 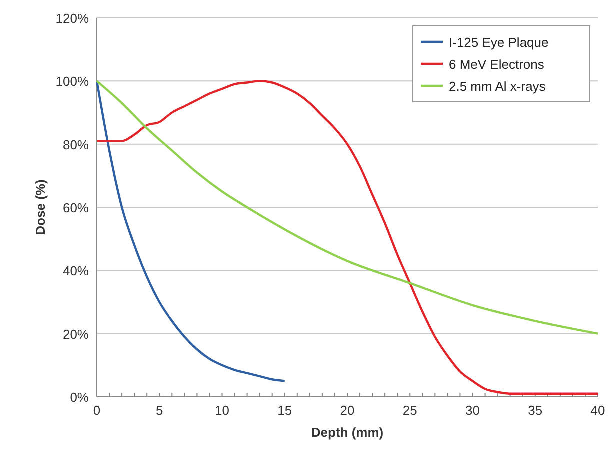 I want to click on legend-label: 6 MeV Electrons, so click(x=497, y=64).